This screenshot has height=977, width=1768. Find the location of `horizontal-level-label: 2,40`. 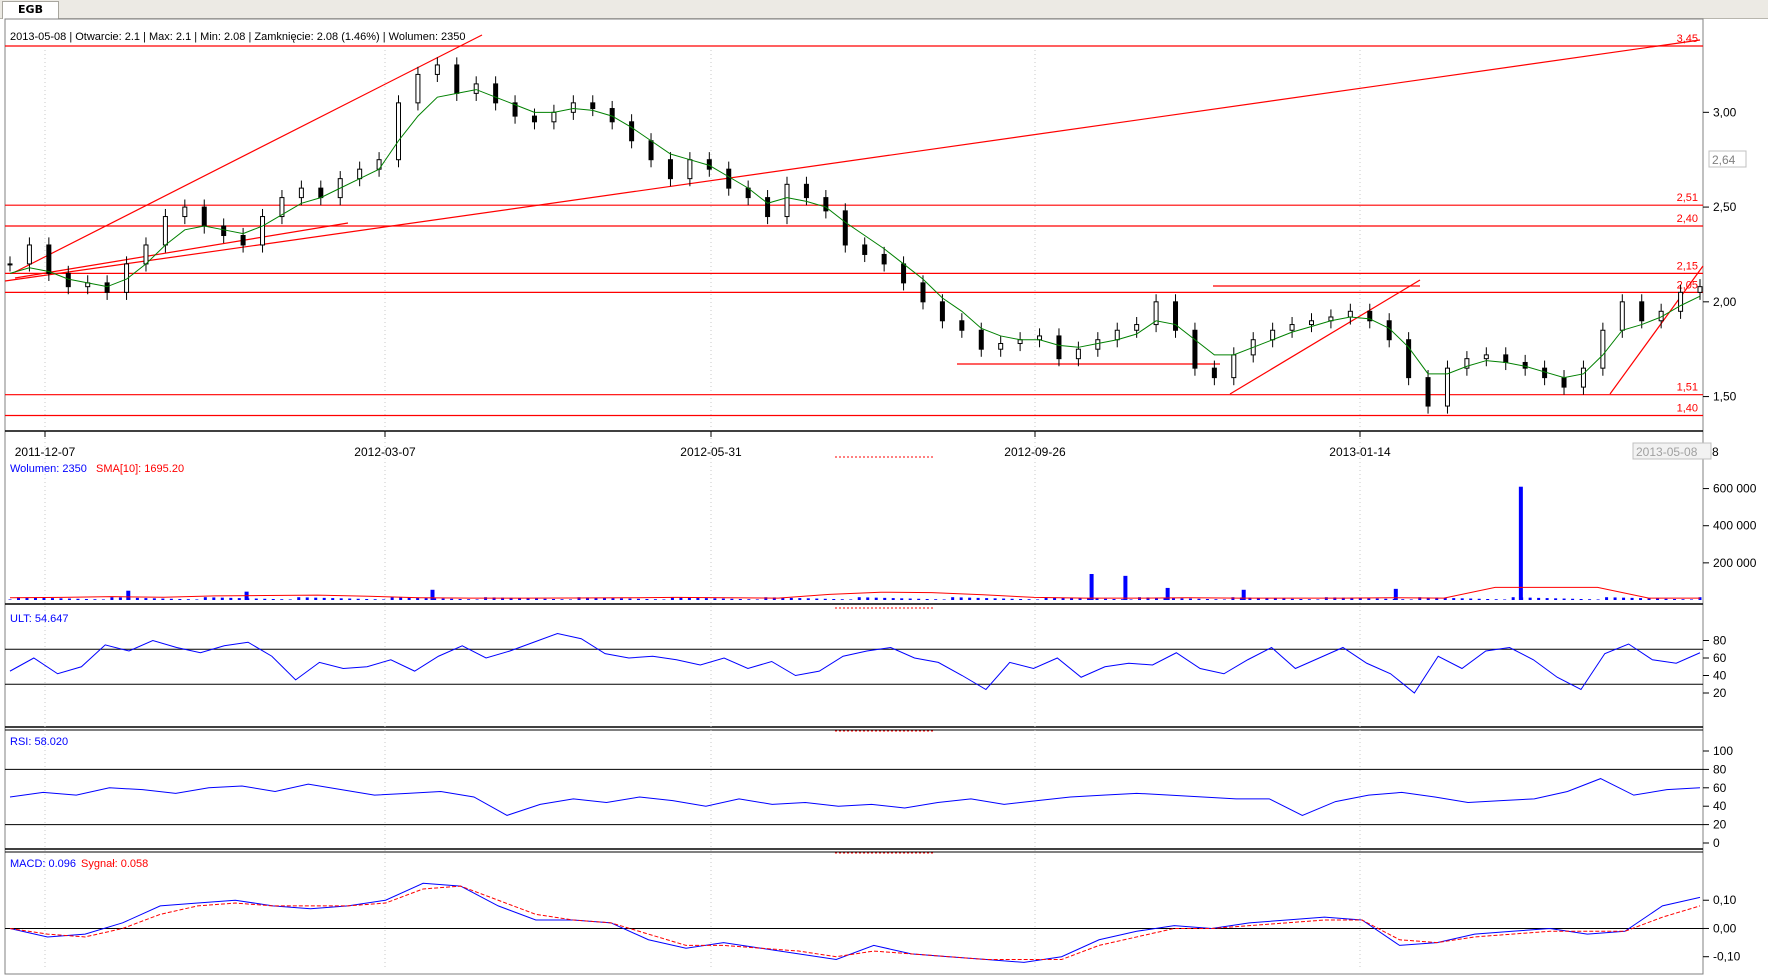

horizontal-level-label: 2,40 is located at coordinates (1687, 219).